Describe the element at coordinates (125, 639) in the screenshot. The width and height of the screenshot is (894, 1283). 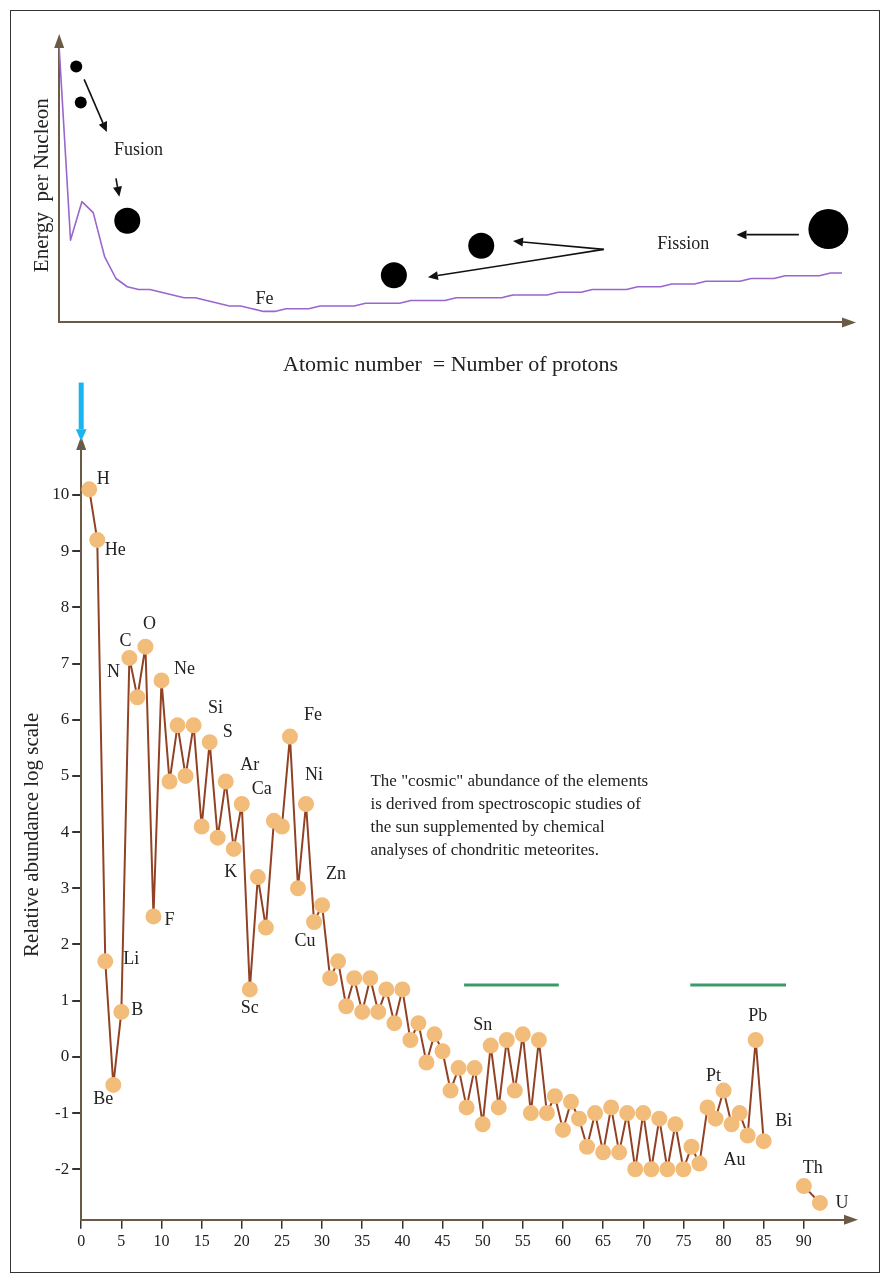
I see `annotation: C` at that location.